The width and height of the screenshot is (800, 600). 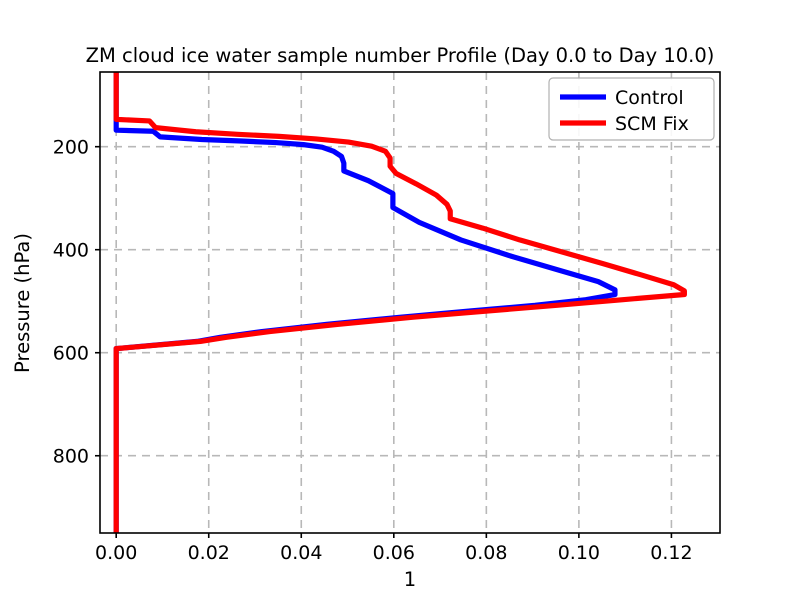 I want to click on x-tick-label-3: 0.06, so click(x=394, y=553).